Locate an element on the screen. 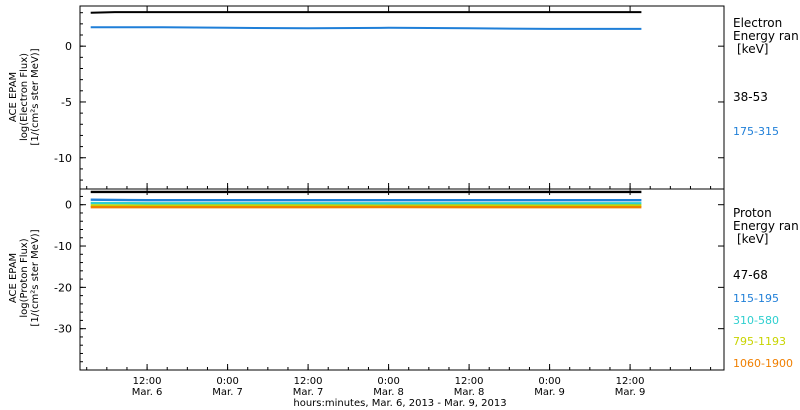  proton-series is located at coordinates (366, 199).